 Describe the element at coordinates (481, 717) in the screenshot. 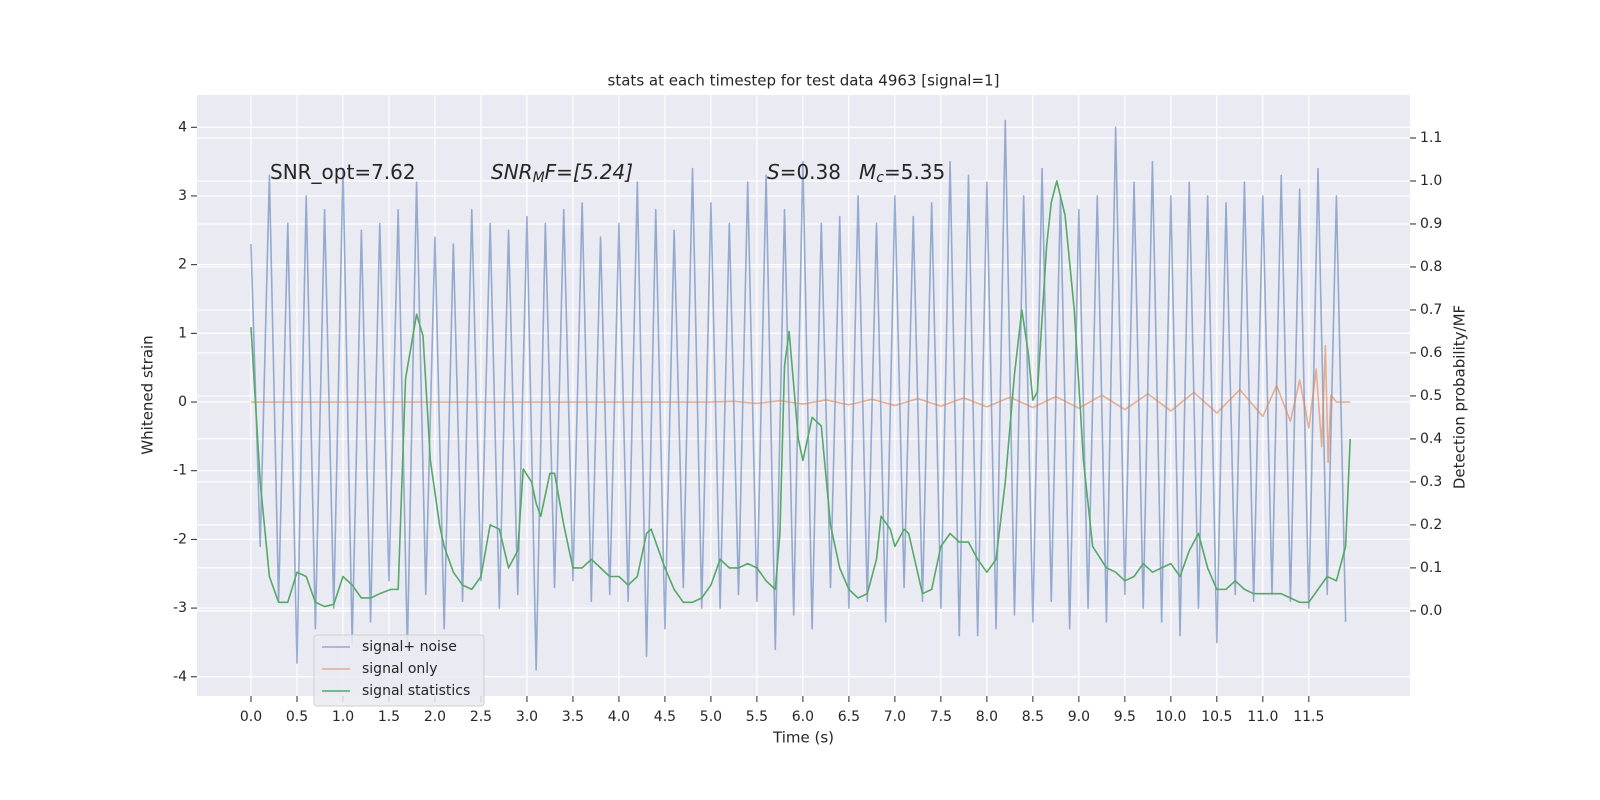

I see `x-tick-label: 2.5` at that location.